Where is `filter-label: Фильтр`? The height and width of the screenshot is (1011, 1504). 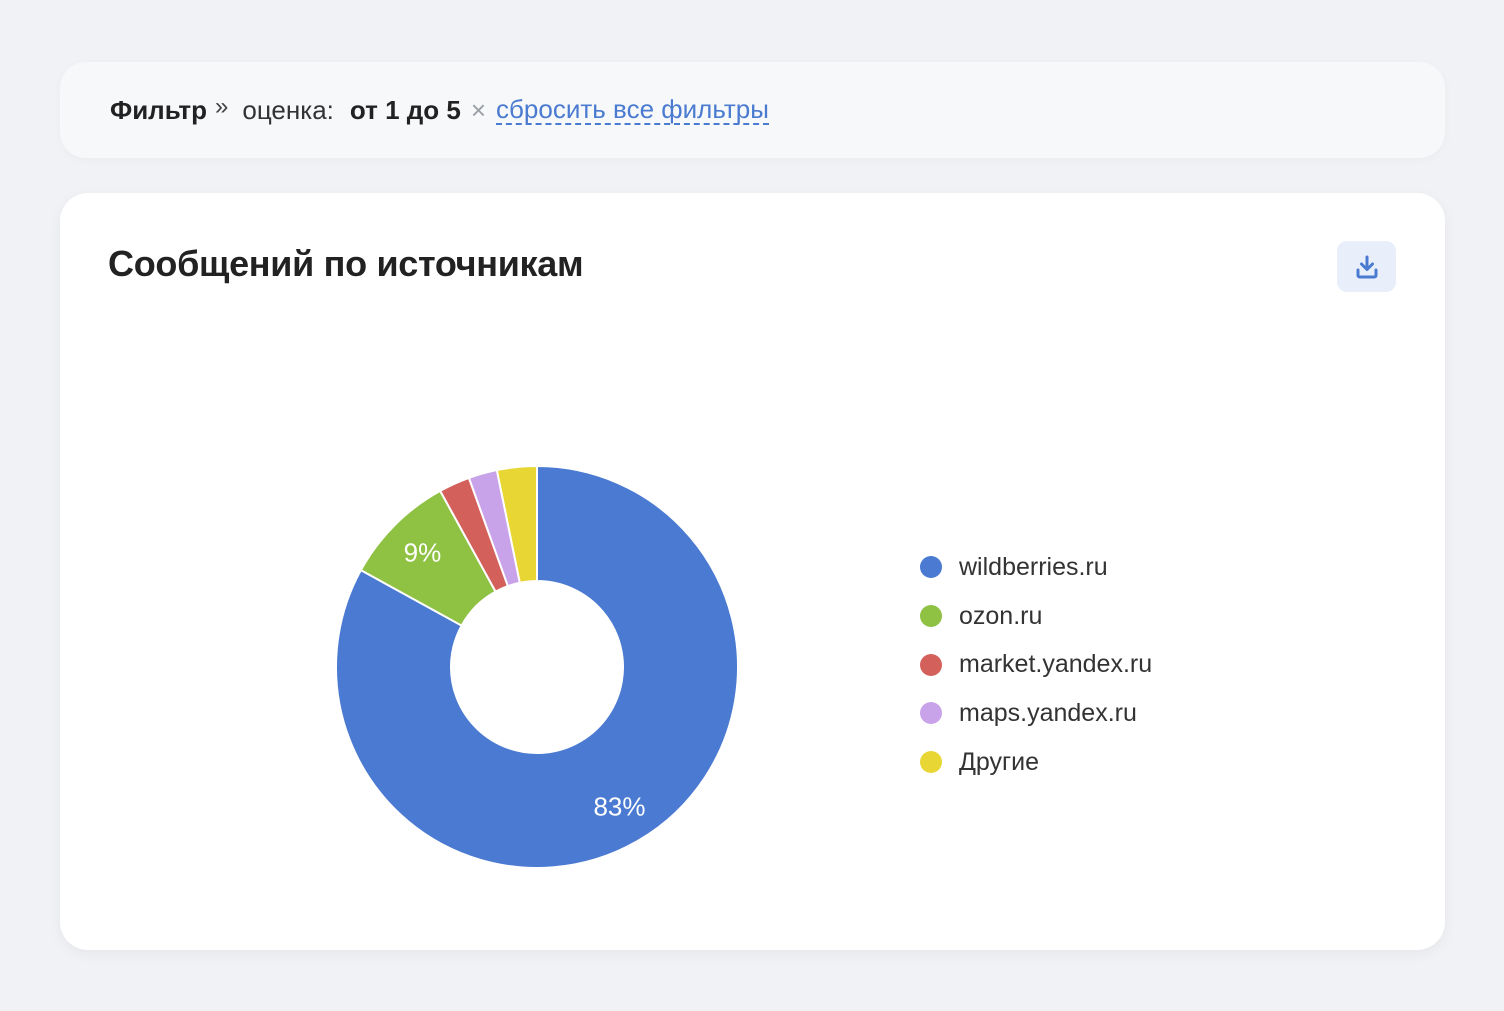
filter-label: Фильтр is located at coordinates (159, 109).